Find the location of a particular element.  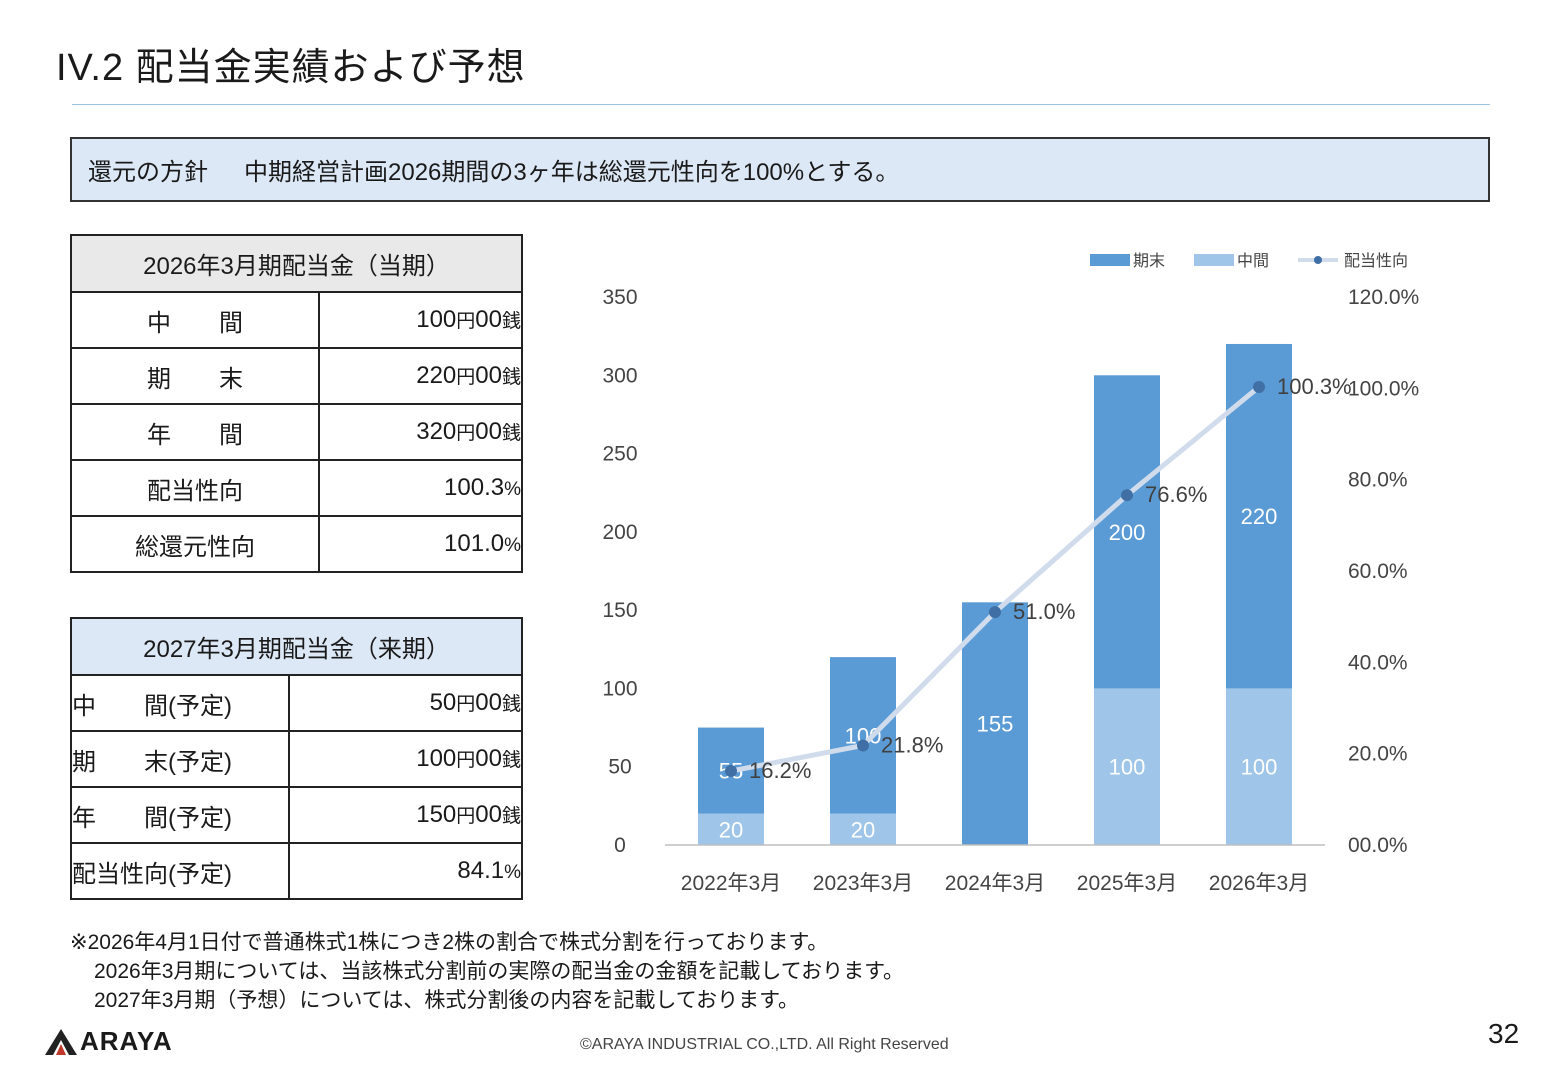

bar-data-label: 200 is located at coordinates (1127, 532).